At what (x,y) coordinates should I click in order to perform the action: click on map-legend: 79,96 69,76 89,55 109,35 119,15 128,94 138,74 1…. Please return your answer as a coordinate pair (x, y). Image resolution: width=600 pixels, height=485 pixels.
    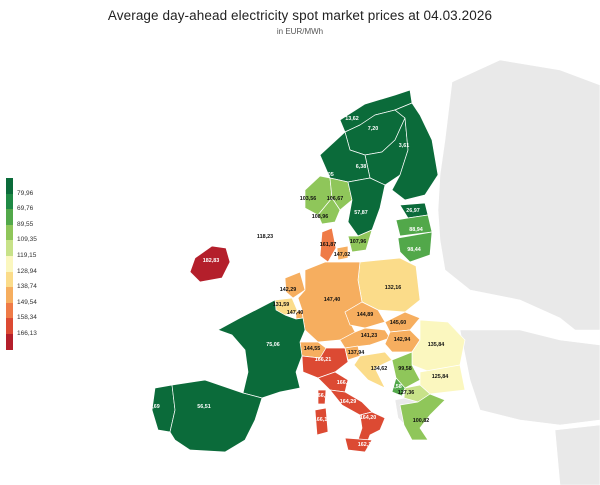
    Looking at the image, I should click on (36, 264).